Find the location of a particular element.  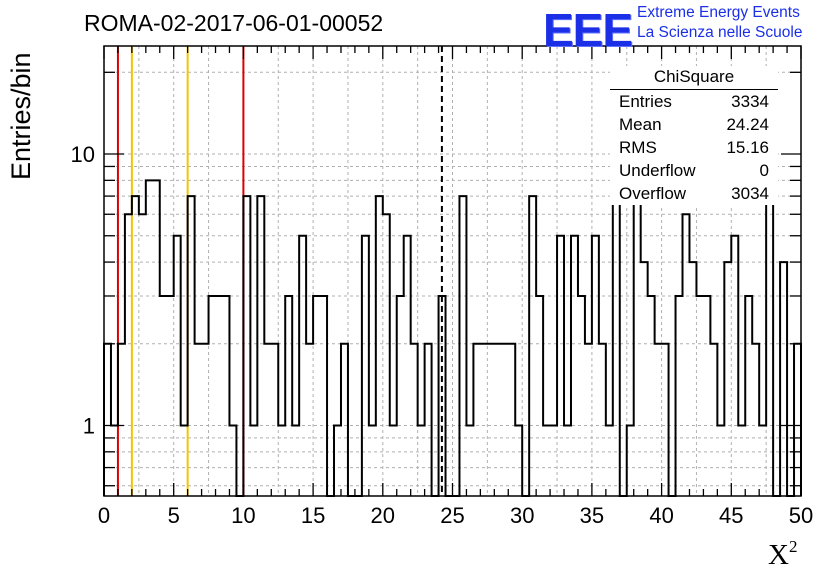

x-tick-label: 45 is located at coordinates (731, 515).